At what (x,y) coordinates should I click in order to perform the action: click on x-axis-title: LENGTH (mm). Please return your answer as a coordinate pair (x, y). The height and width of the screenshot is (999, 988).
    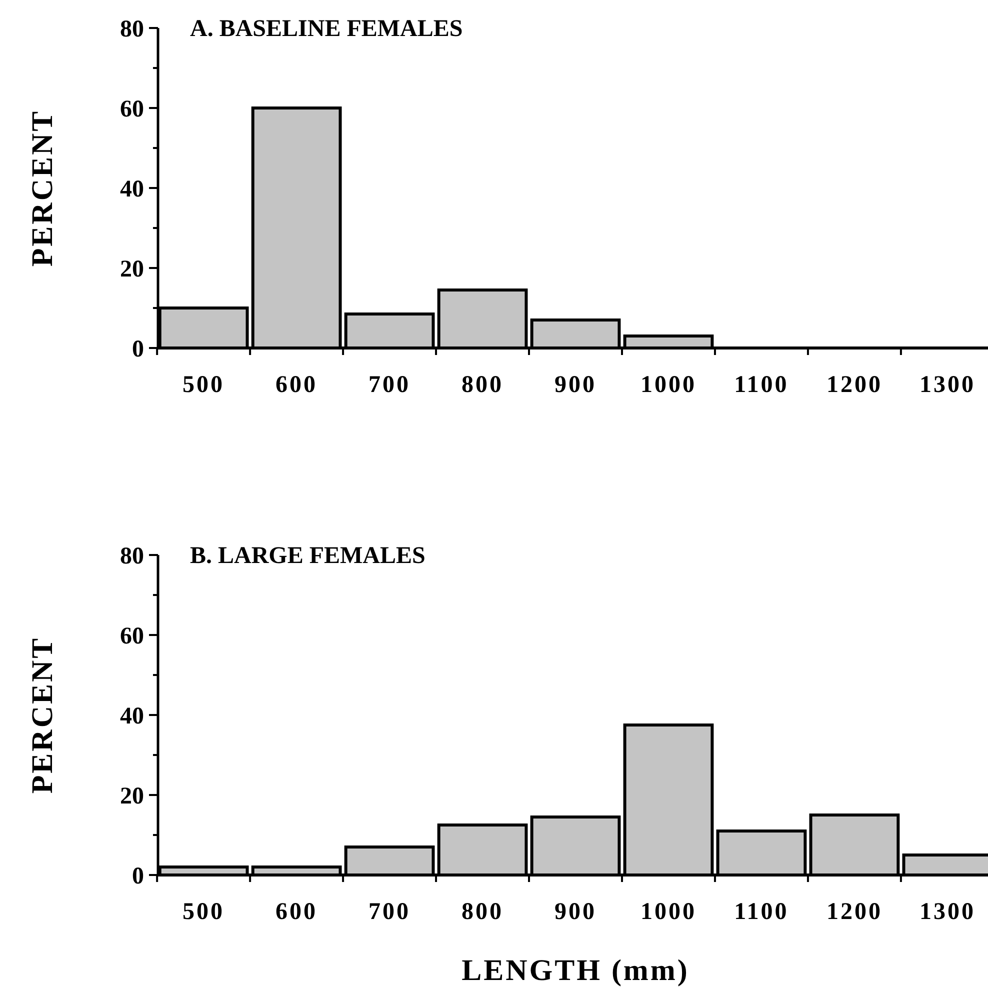
    Looking at the image, I should click on (576, 970).